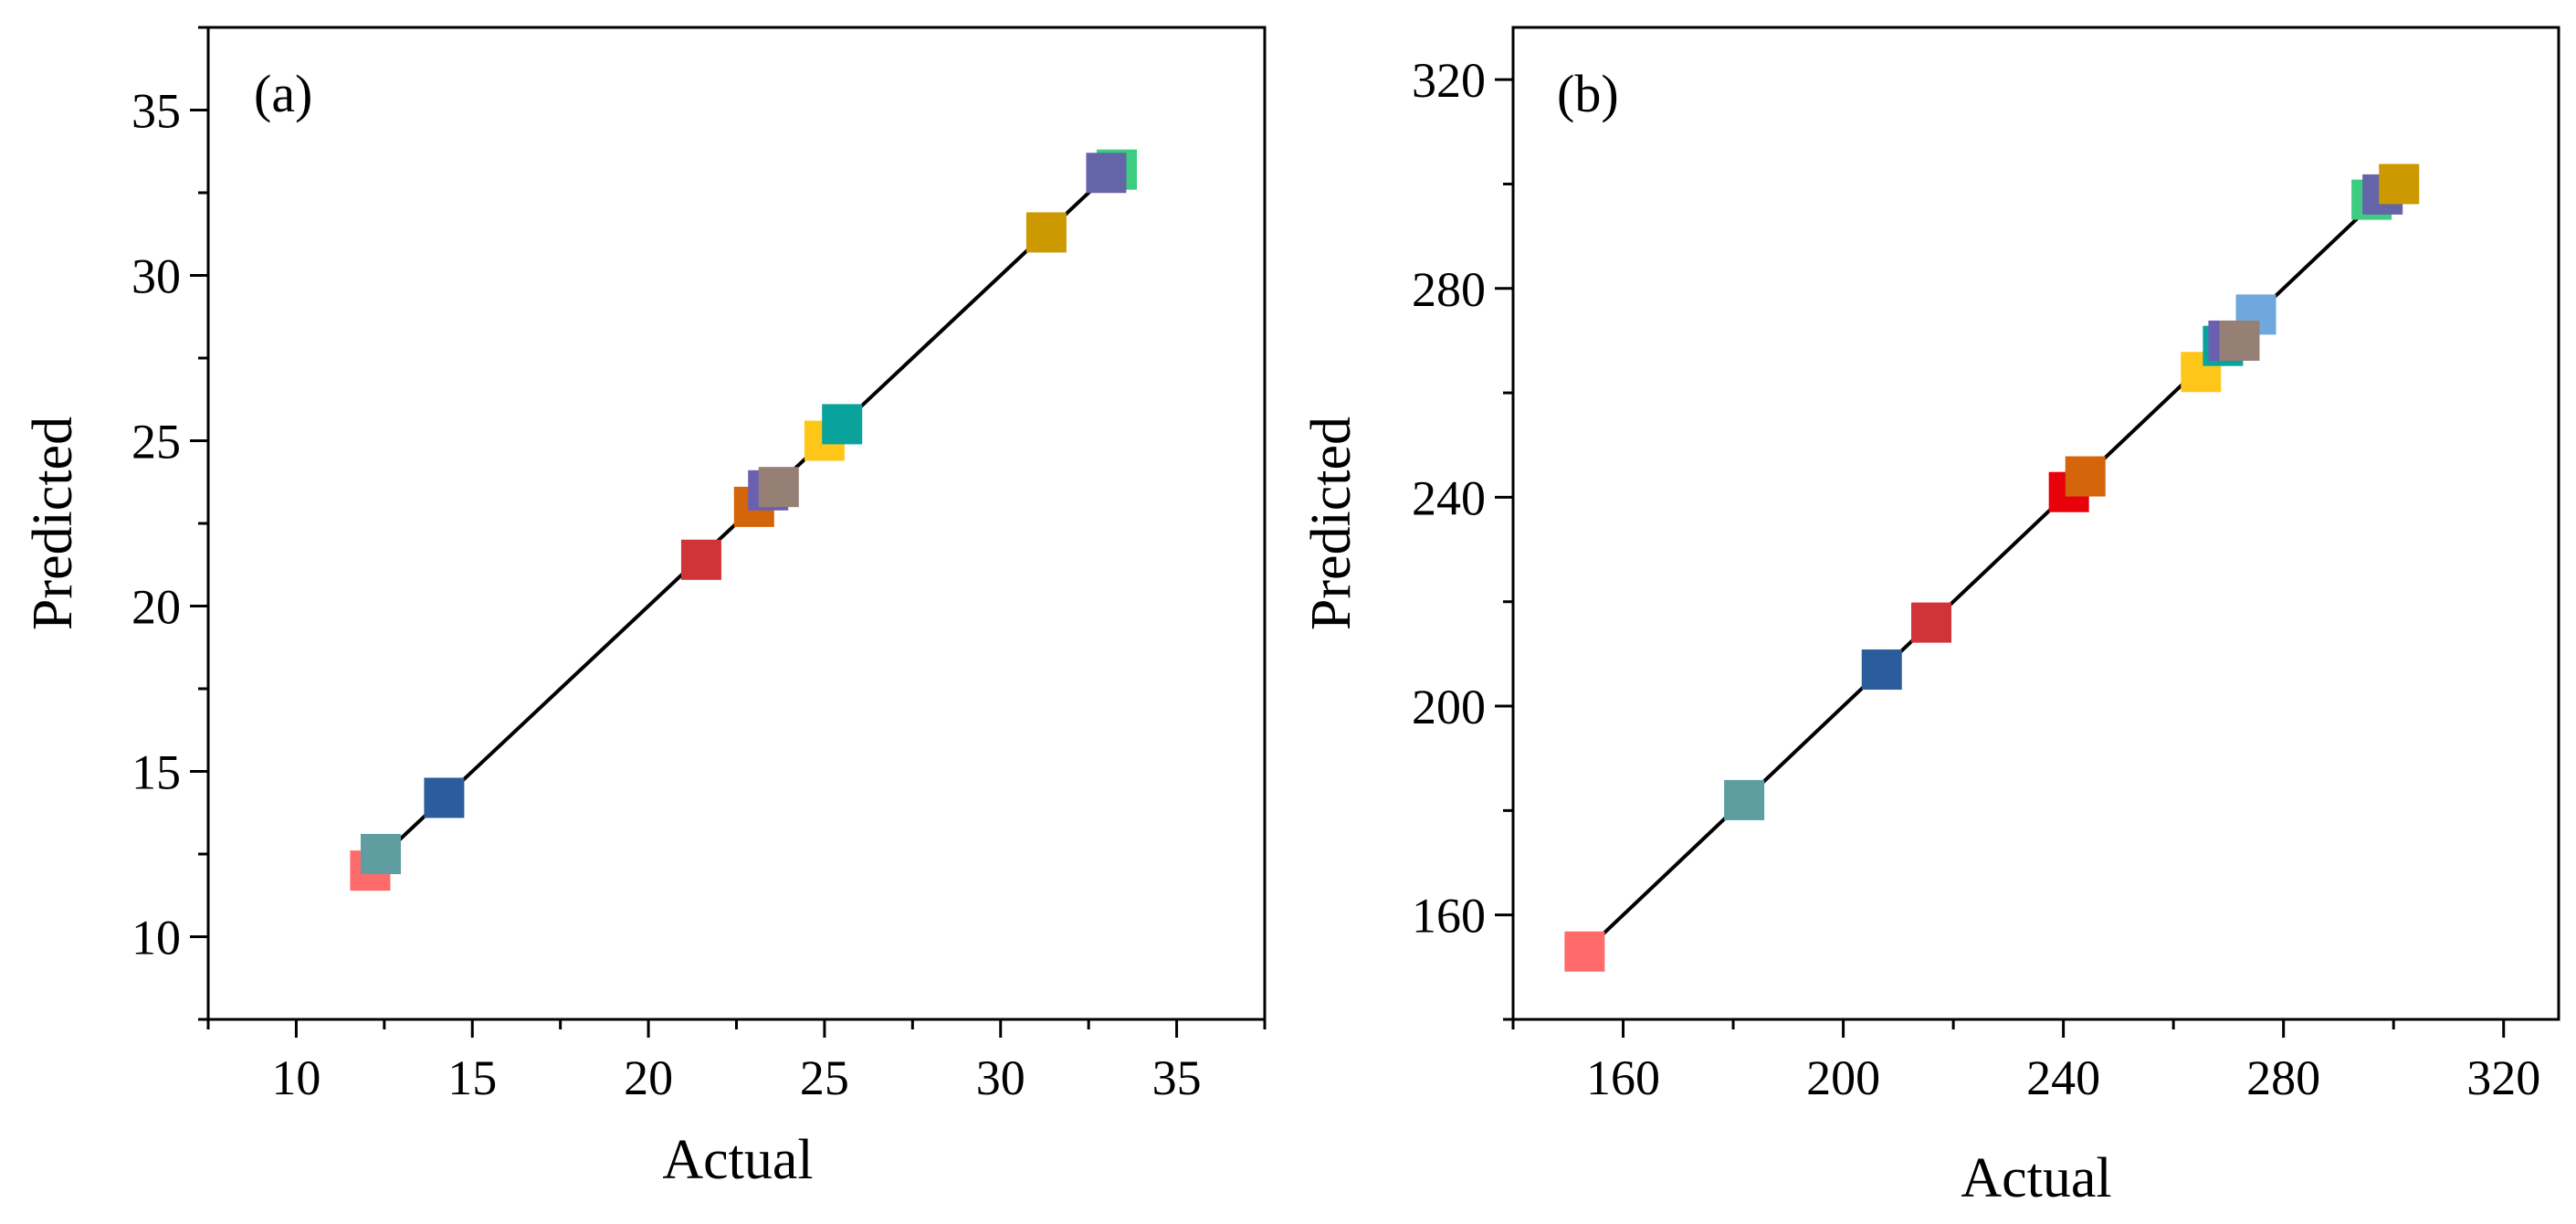 This screenshot has width=2576, height=1224. What do you see at coordinates (296, 1078) in the screenshot?
I see `x-tick-label: 10` at bounding box center [296, 1078].